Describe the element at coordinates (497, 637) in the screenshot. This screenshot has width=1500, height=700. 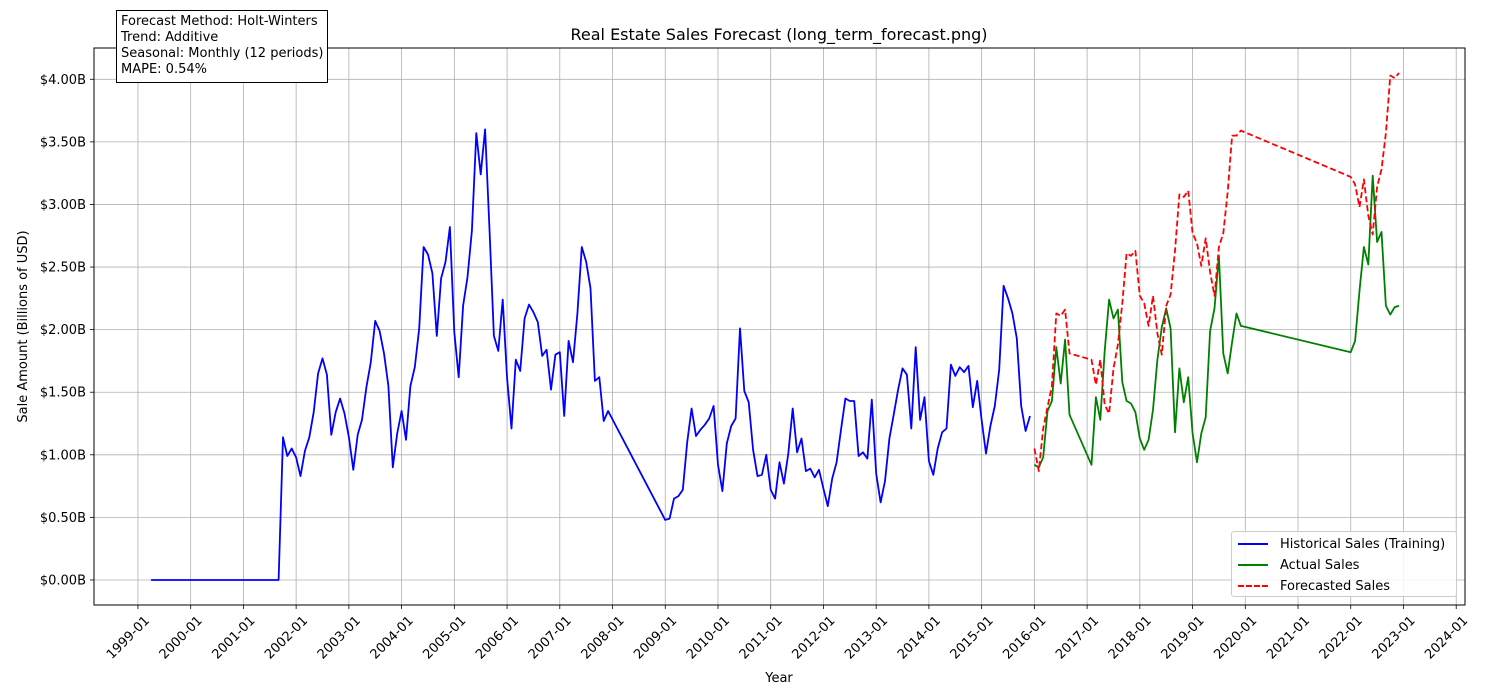
I see `x-tick-label: 2006-01` at that location.